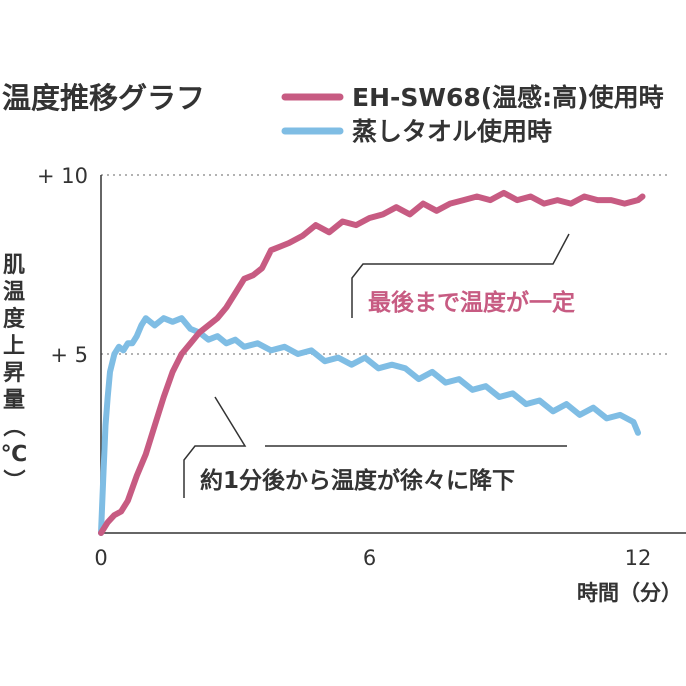 Image resolution: width=686 pixels, height=686 pixels. Describe the element at coordinates (14, 319) in the screenshot. I see `y-axis-label-char: 度` at that location.